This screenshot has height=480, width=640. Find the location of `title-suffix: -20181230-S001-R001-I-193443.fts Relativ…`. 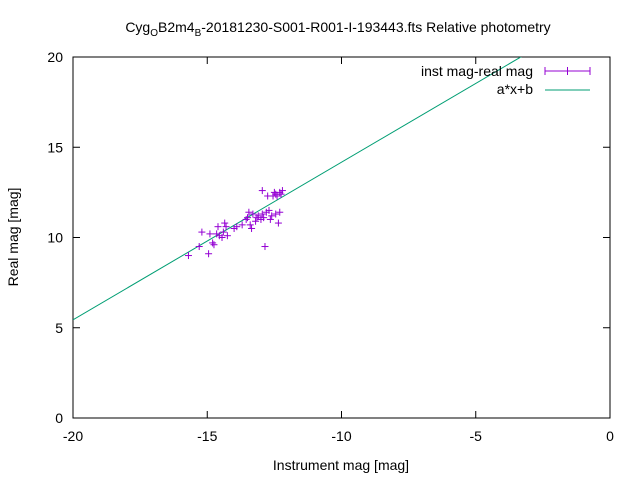

title-suffix: -20181230-S001-R001-I-193443.fts Relativ… is located at coordinates (375, 27).